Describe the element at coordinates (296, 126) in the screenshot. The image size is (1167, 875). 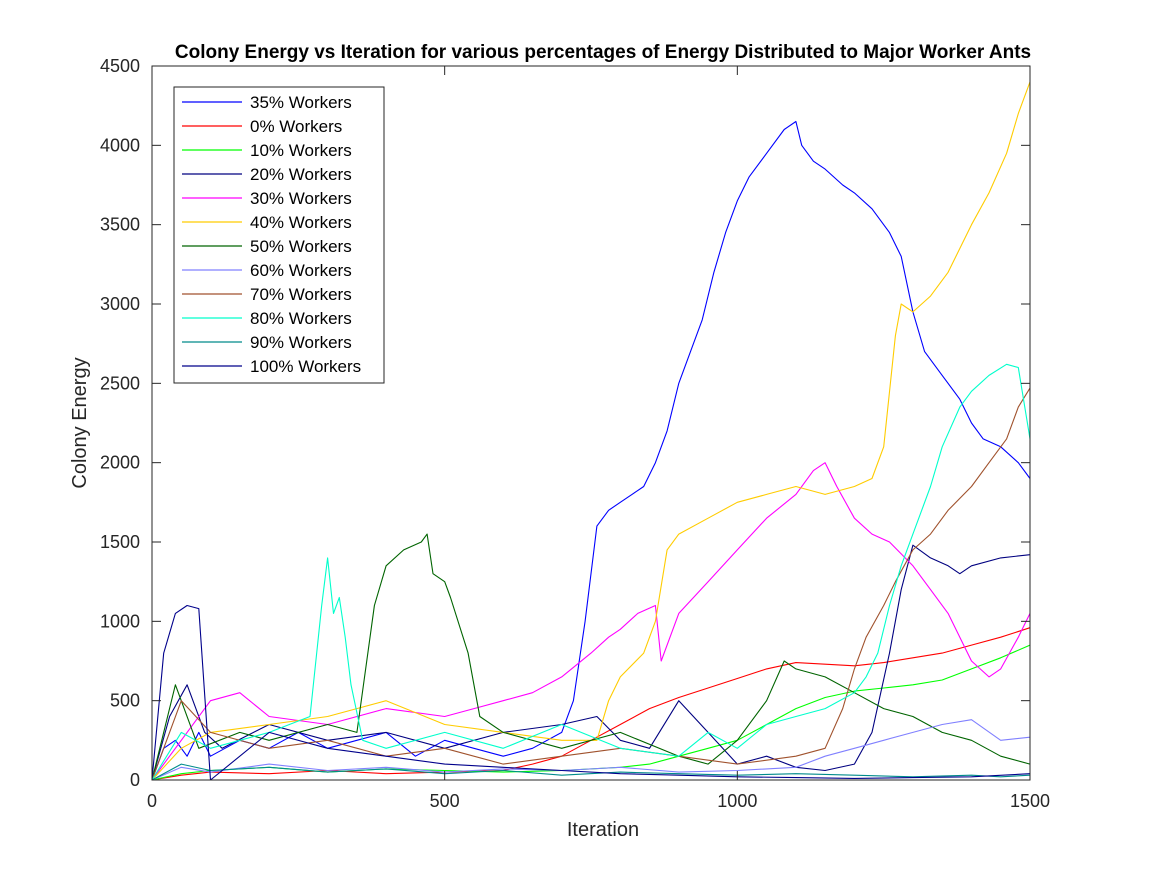
I see `legend-label-1: 0% Workers` at that location.